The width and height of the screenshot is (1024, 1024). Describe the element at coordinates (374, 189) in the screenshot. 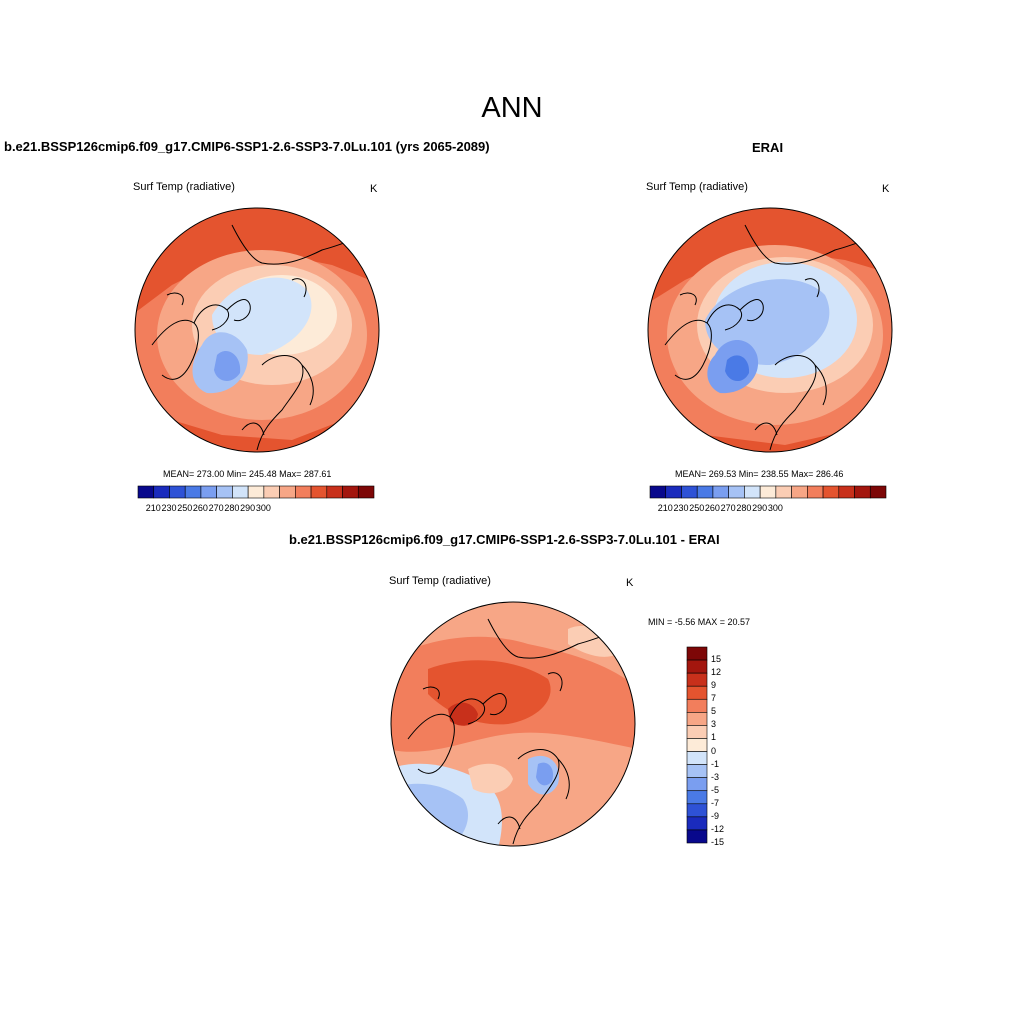

I see `panel1-units-label: K` at that location.